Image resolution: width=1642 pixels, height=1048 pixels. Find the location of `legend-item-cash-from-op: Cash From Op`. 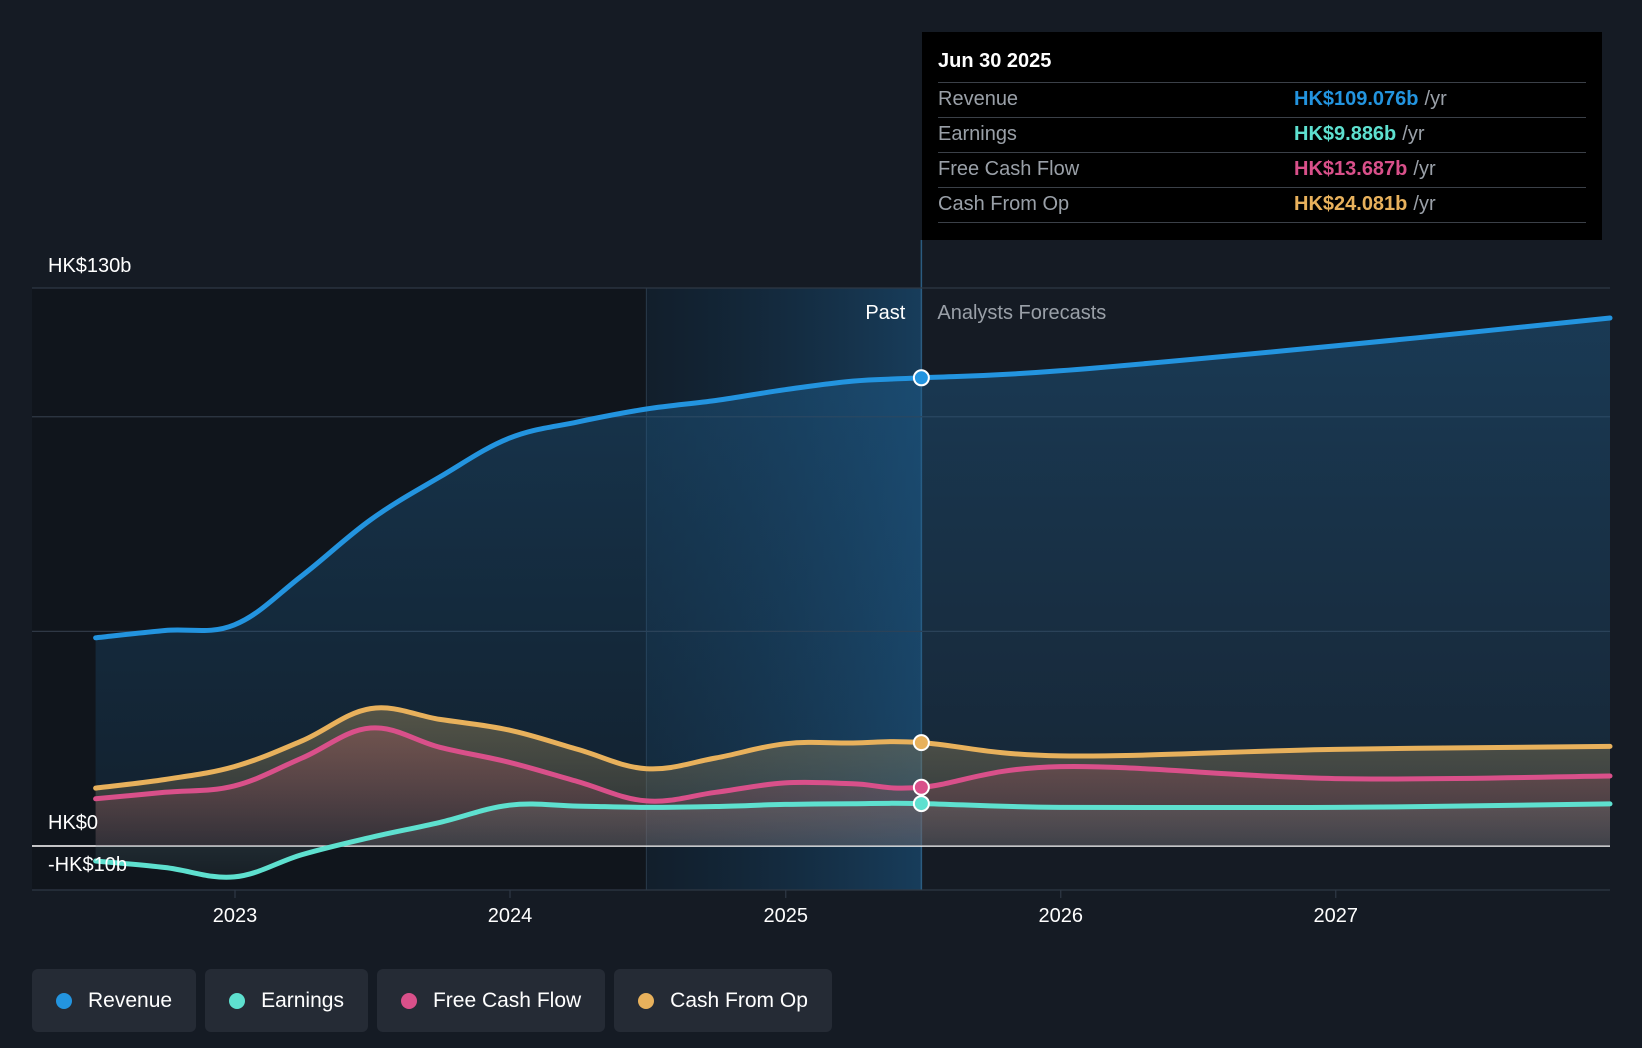

legend-item-cash-from-op: Cash From Op is located at coordinates (723, 1000).